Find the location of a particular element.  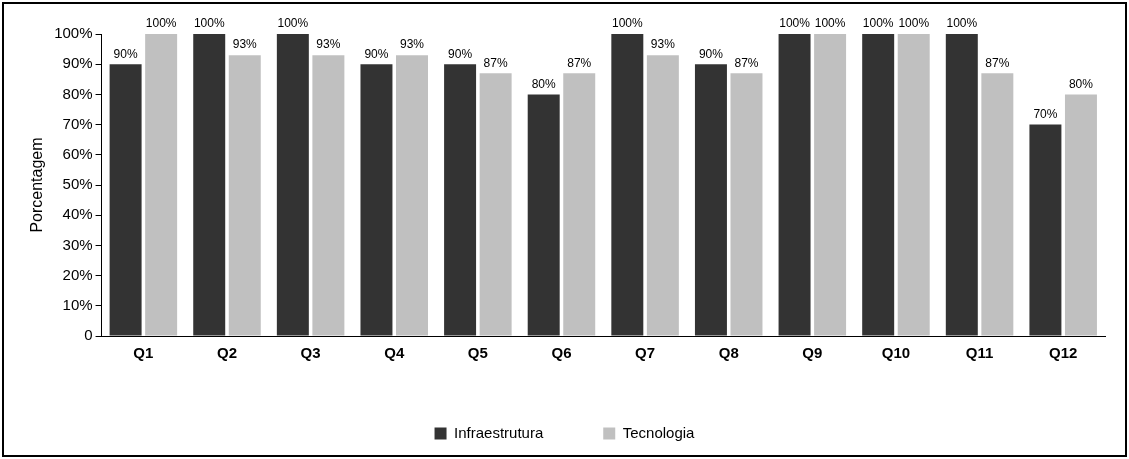

legend-label: Infraestrutura is located at coordinates (499, 432).